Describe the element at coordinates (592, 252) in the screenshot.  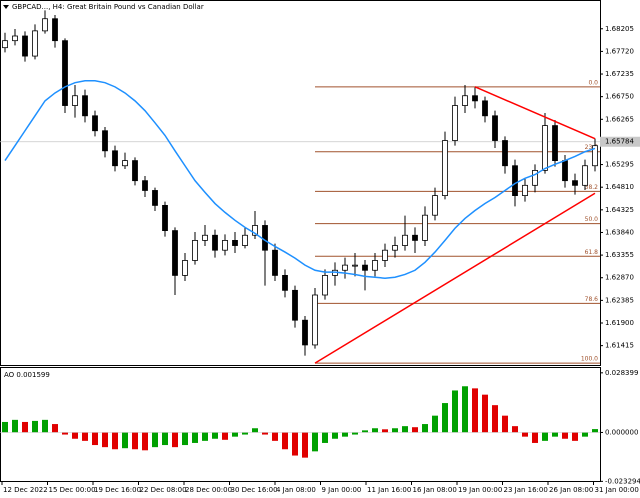
I see `fibo-label: 61.8` at that location.